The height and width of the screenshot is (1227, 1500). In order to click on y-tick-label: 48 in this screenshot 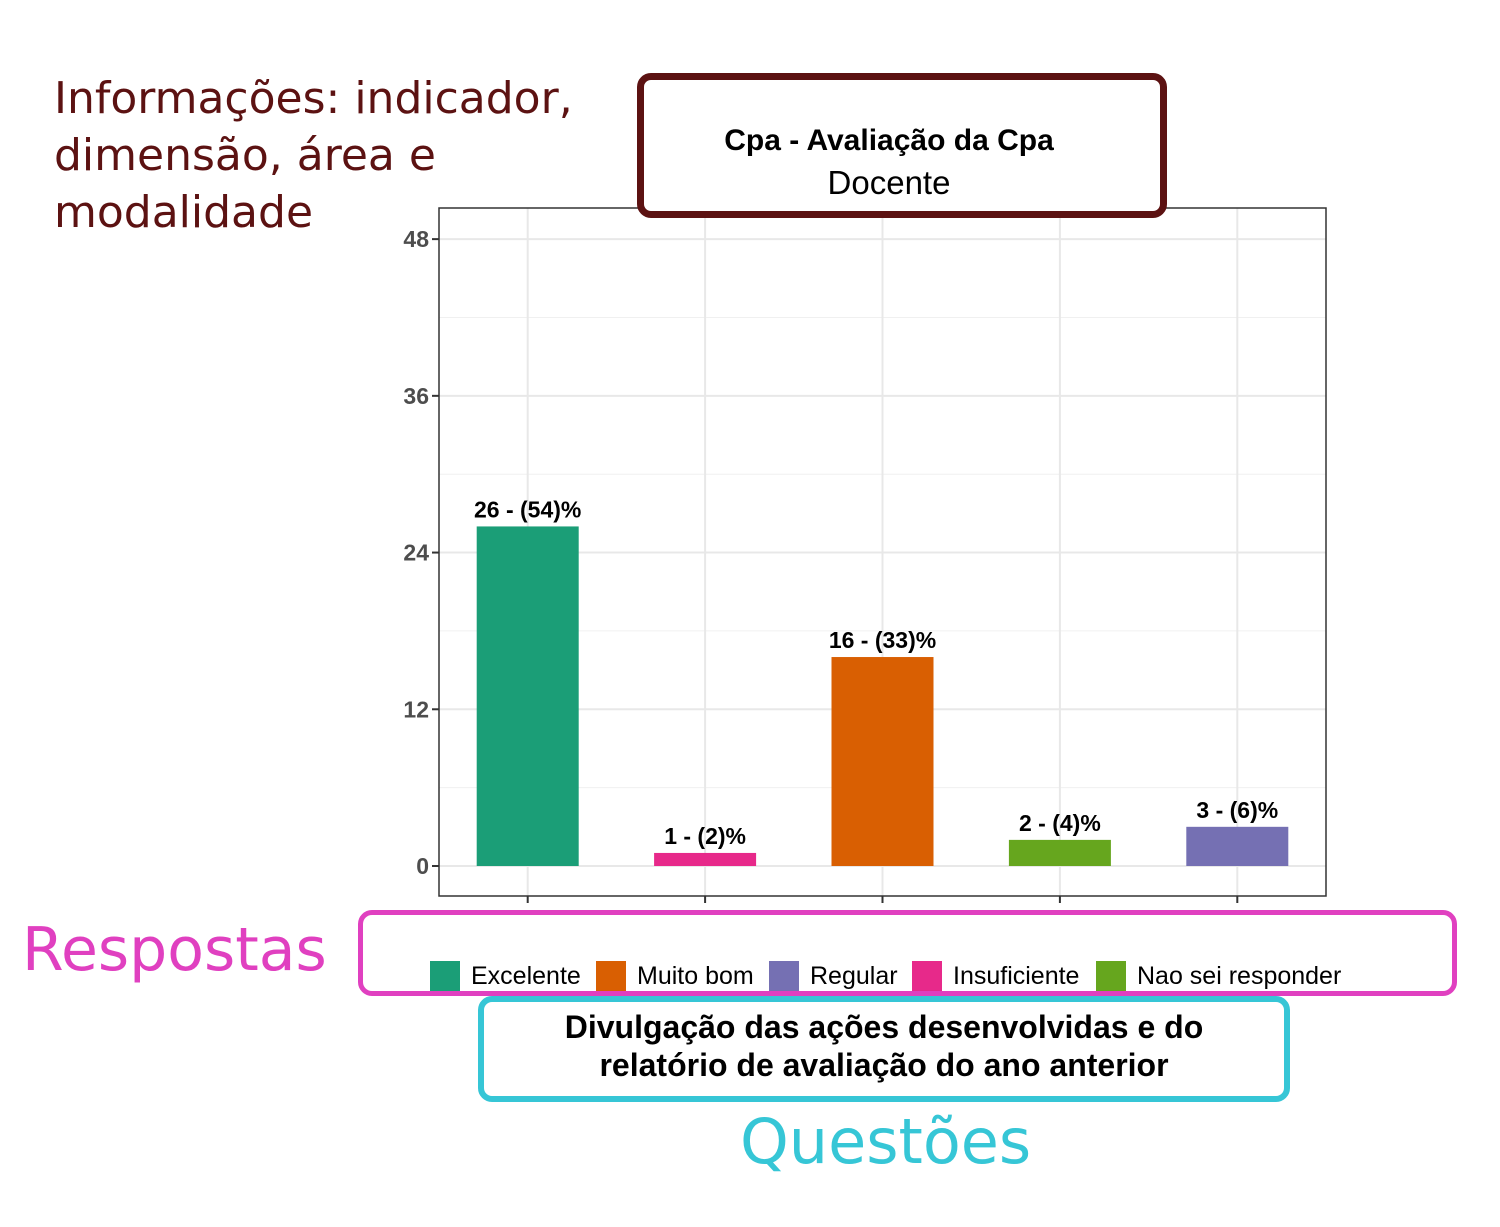, I will do `click(416, 239)`.